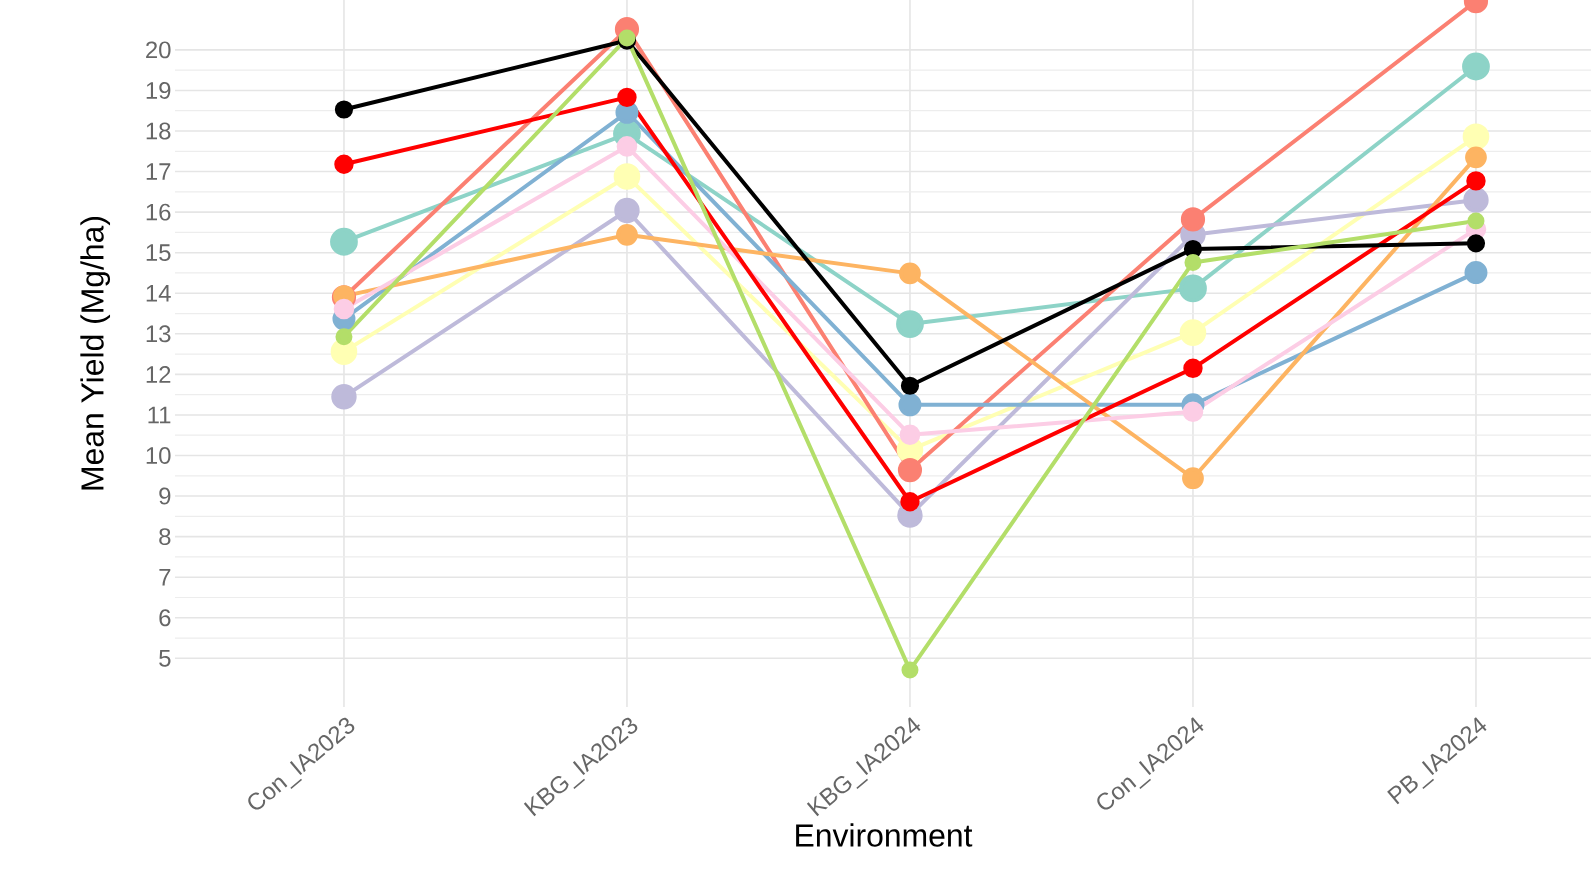 Image resolution: width=1591 pixels, height=871 pixels. Describe the element at coordinates (158, 334) in the screenshot. I see `y-tick-label: 13` at that location.